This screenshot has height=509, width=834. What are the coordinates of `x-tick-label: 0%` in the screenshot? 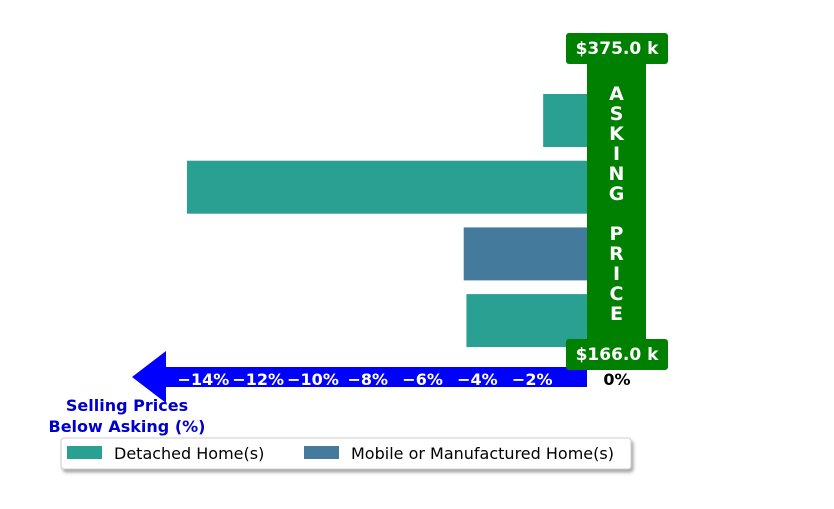 It's located at (616, 379).